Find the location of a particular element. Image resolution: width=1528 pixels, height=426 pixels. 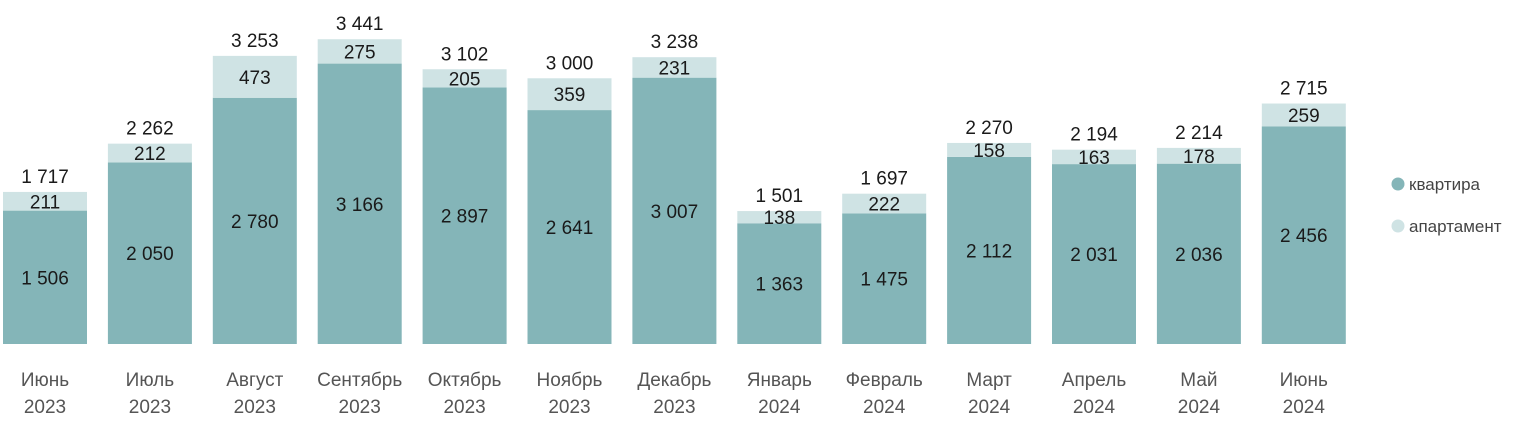

x-tick-month: Январь is located at coordinates (779, 380).